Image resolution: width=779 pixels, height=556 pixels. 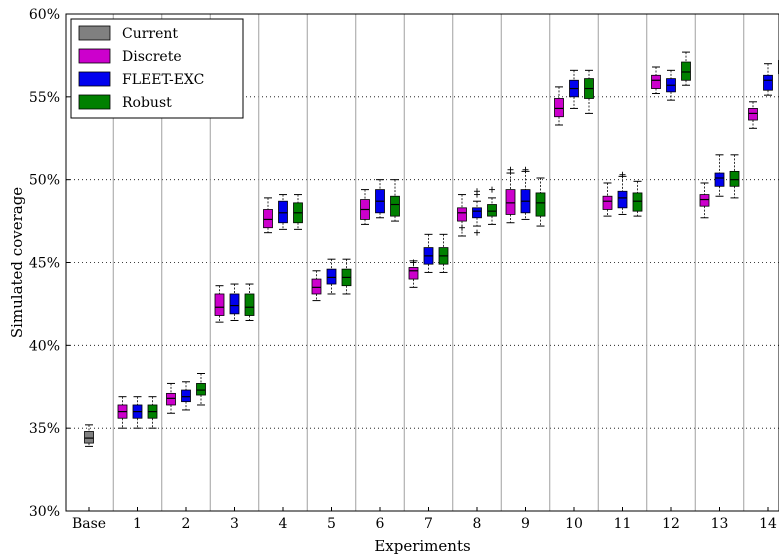 What do you see at coordinates (428, 524) in the screenshot?
I see `x-tick-label: 7` at bounding box center [428, 524].